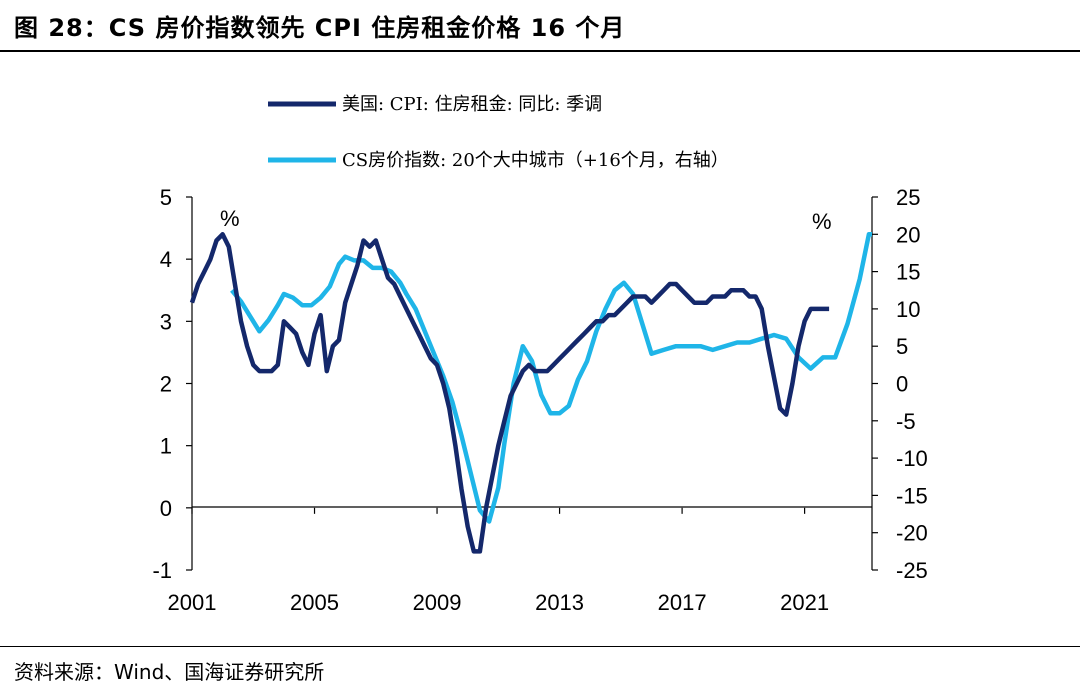 The image size is (1080, 696). What do you see at coordinates (166, 508) in the screenshot?
I see `left-tick-label: 0` at bounding box center [166, 508].